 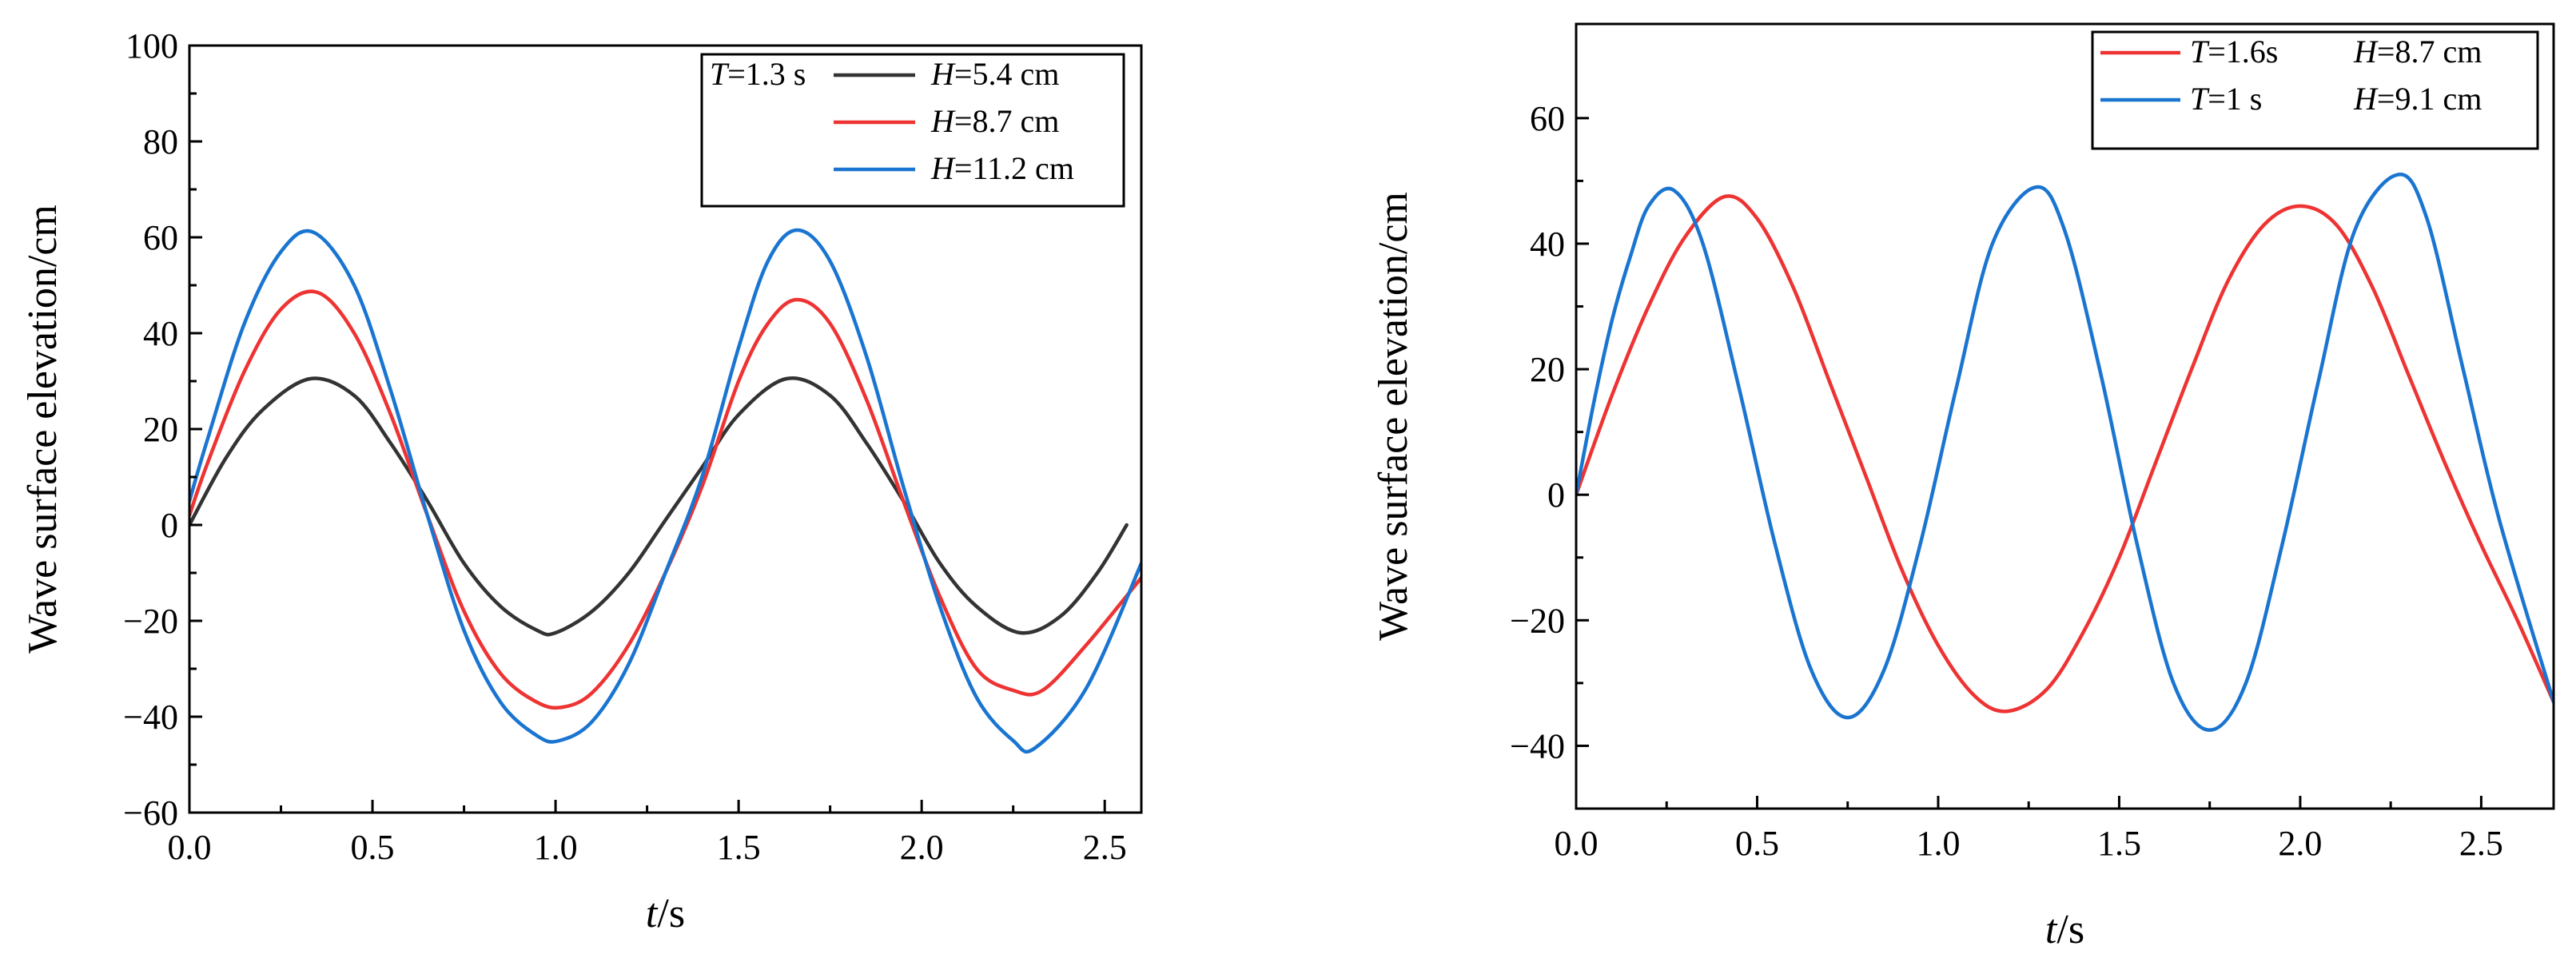 I want to click on y-tick-label: 80, so click(x=160, y=141).